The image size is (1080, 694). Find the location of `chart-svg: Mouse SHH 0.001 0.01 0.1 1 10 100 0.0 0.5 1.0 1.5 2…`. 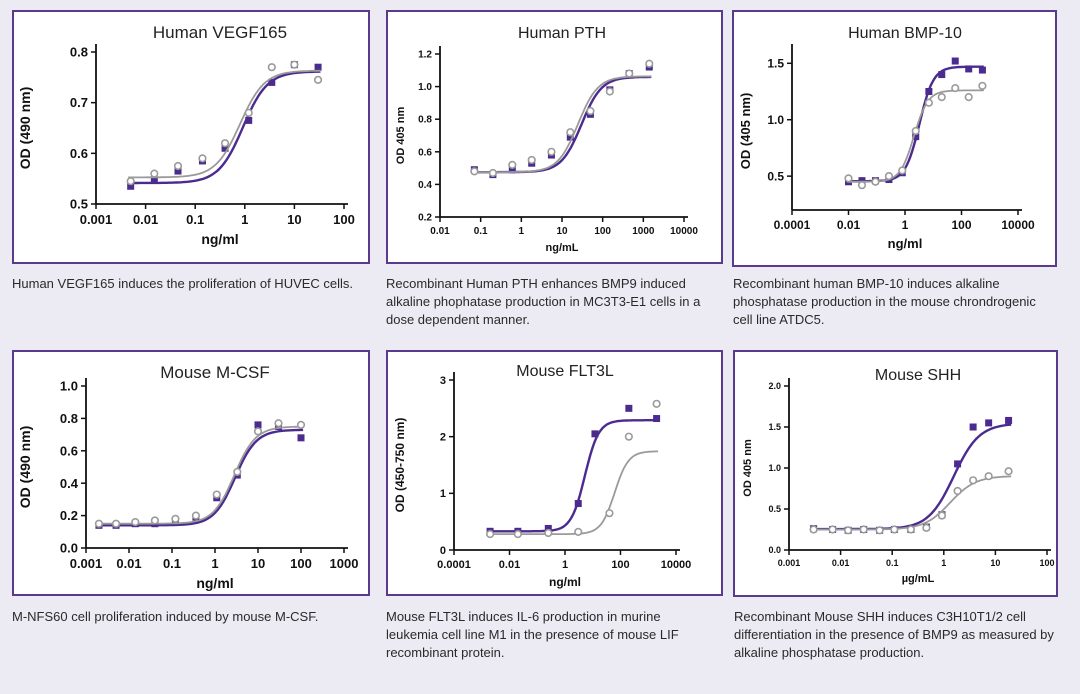

chart-svg: Mouse SHH 0.001 0.01 0.1 1 10 100 0.0 0.5 1.0 1.5 2… is located at coordinates (898, 476).